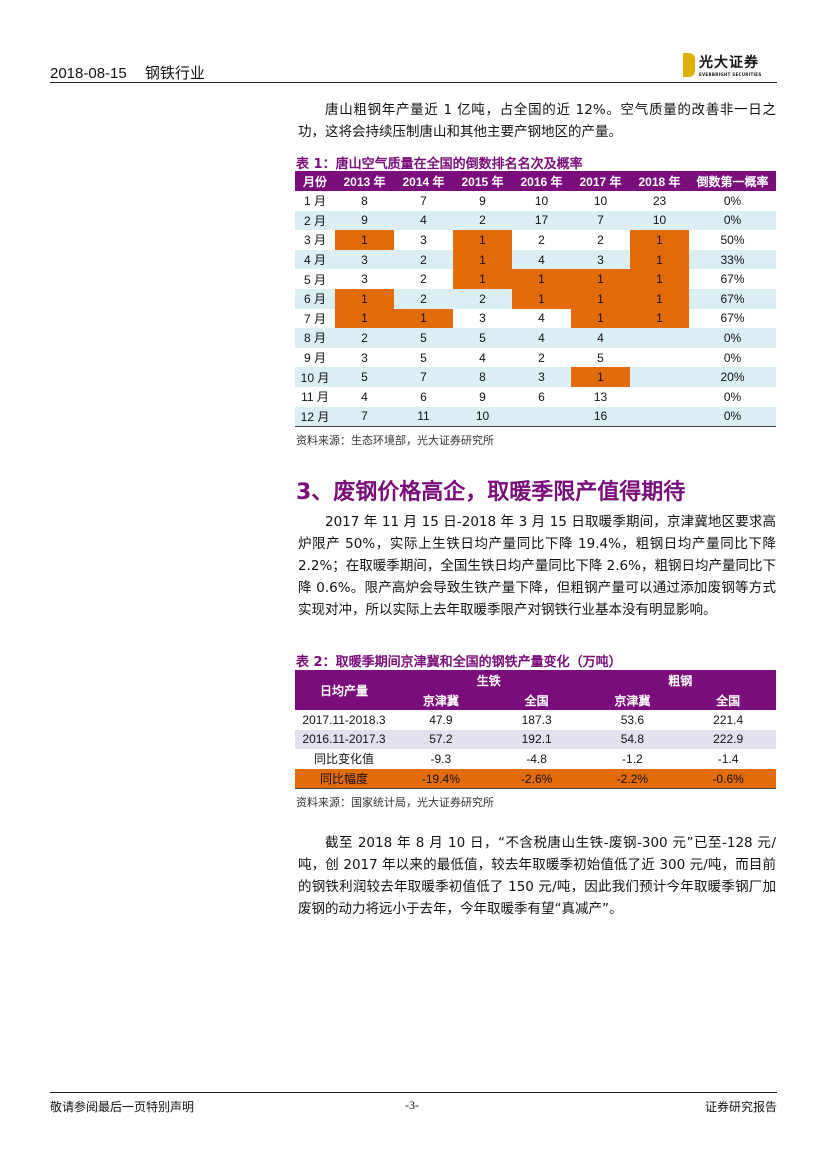 This screenshot has width=827, height=1169. Describe the element at coordinates (632, 758) in the screenshot. I see `table-cell: -1.2` at that location.